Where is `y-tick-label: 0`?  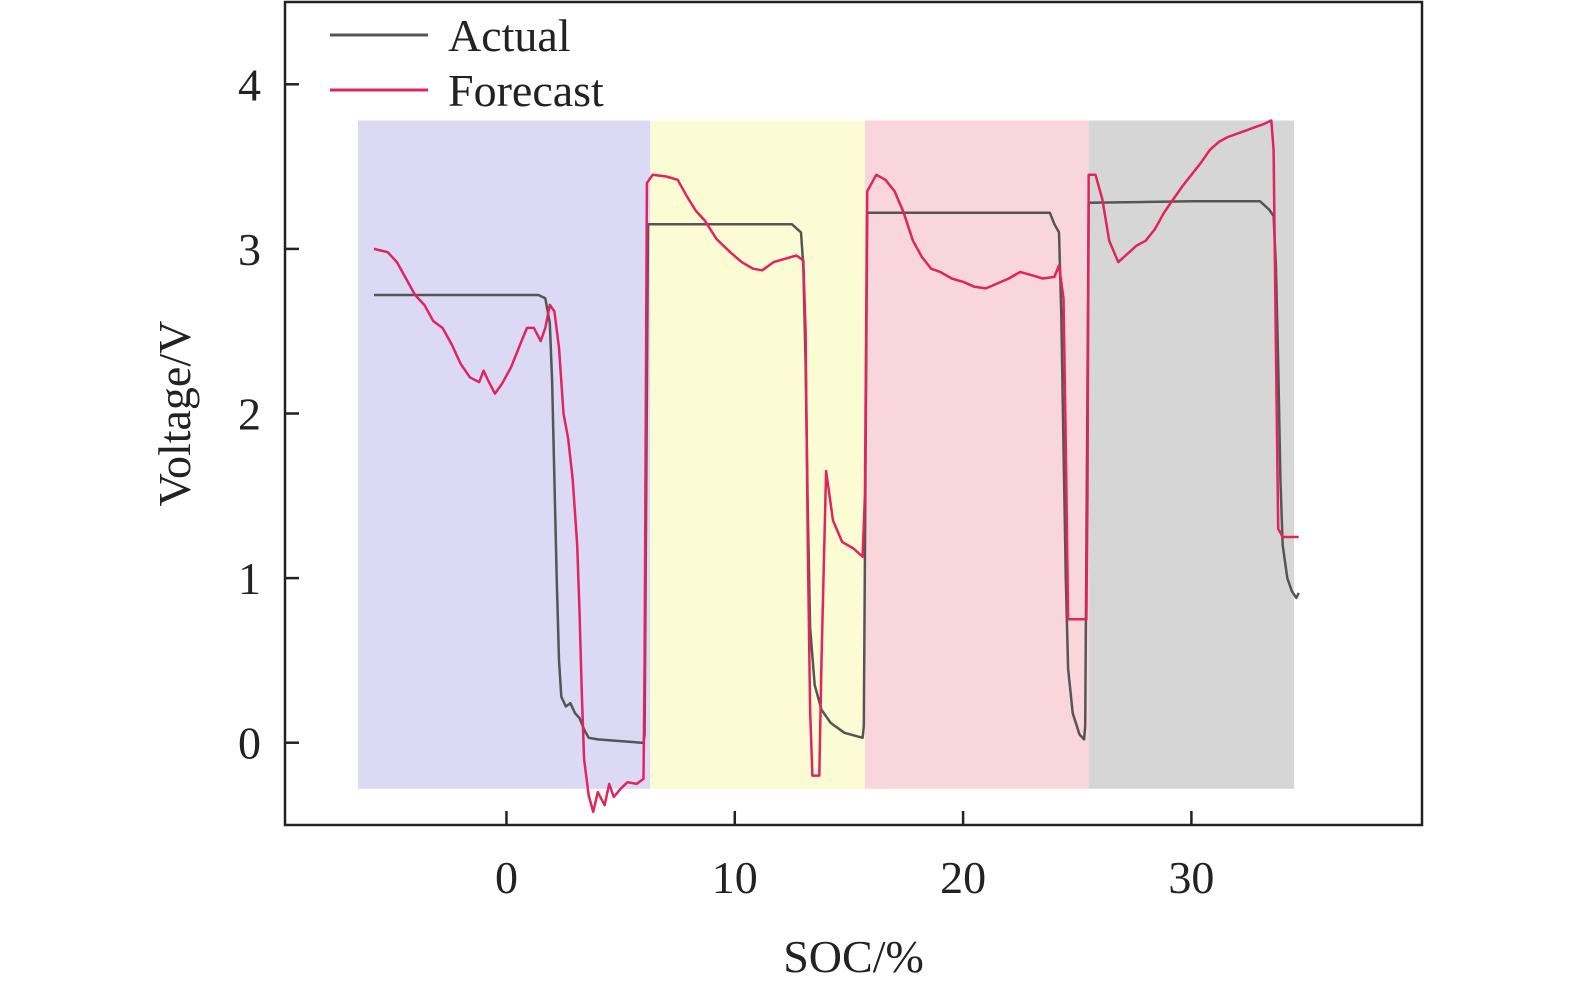
y-tick-label: 0 is located at coordinates (249, 743).